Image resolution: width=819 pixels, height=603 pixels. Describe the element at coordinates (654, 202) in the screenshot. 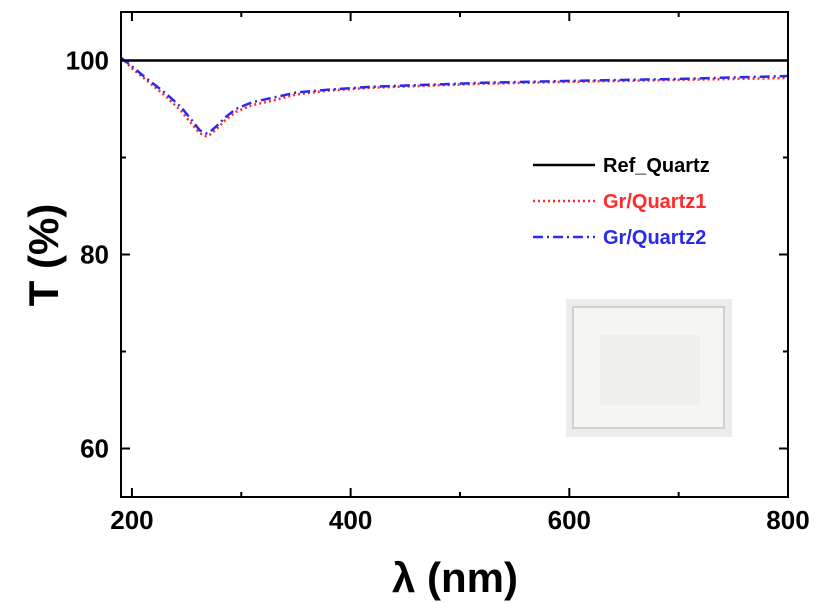

I see `legend-label-1: Gr/Quartz1` at that location.